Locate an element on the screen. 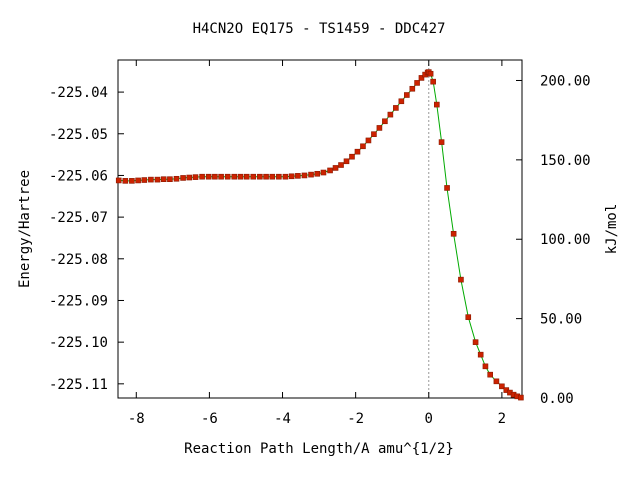 This screenshot has width=640, height=480. y-tick-label: -225.08 is located at coordinates (78, 260).